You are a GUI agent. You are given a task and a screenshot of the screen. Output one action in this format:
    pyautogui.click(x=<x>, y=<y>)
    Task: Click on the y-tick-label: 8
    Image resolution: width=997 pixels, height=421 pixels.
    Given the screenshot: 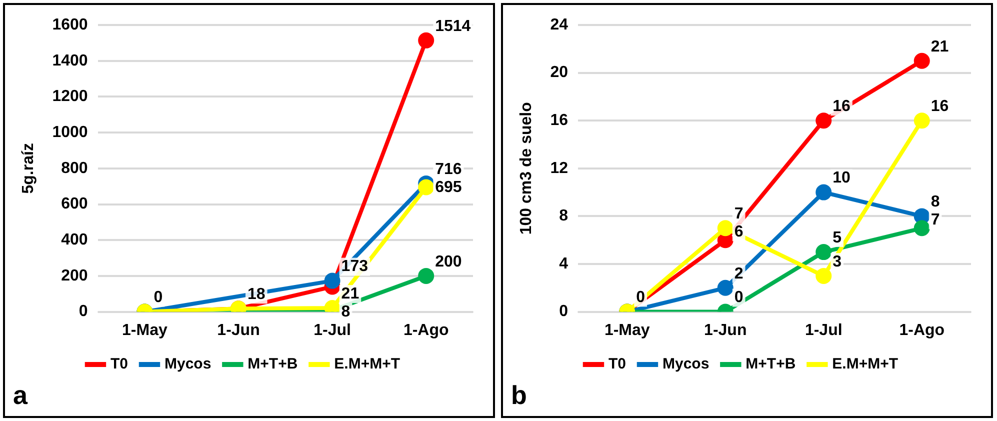 What is the action you would take?
    pyautogui.click(x=563, y=216)
    